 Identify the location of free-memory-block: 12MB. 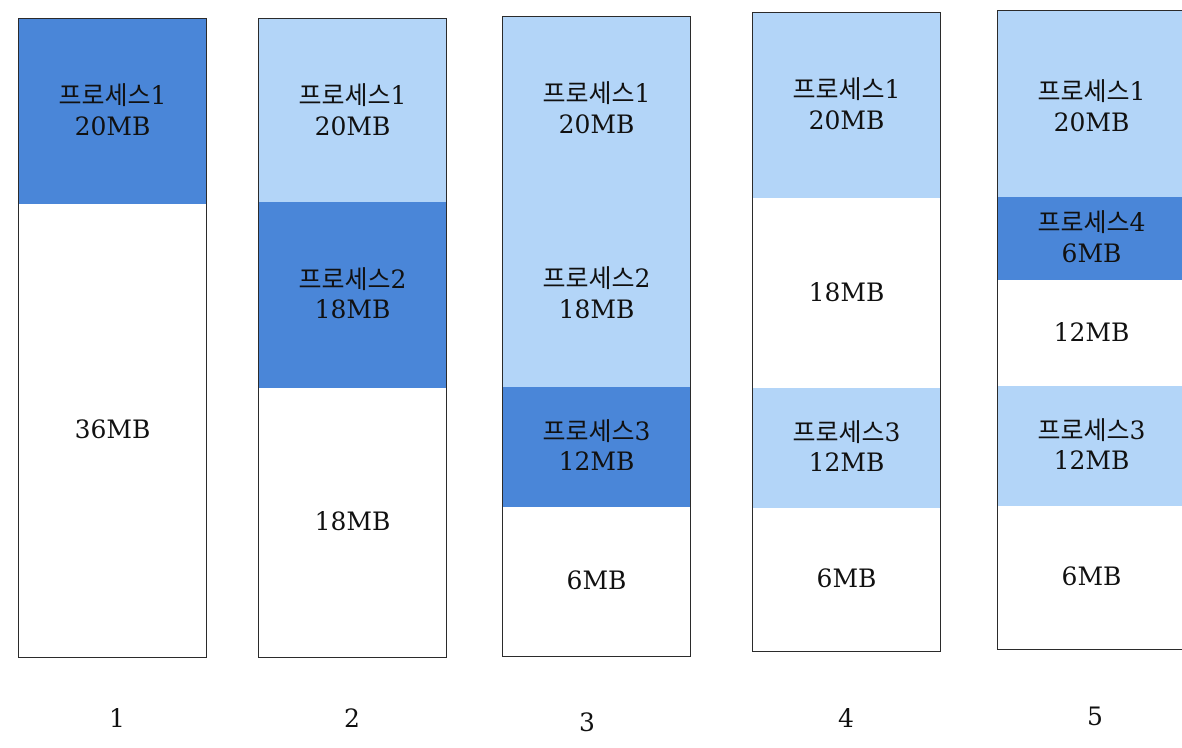
(1089, 333).